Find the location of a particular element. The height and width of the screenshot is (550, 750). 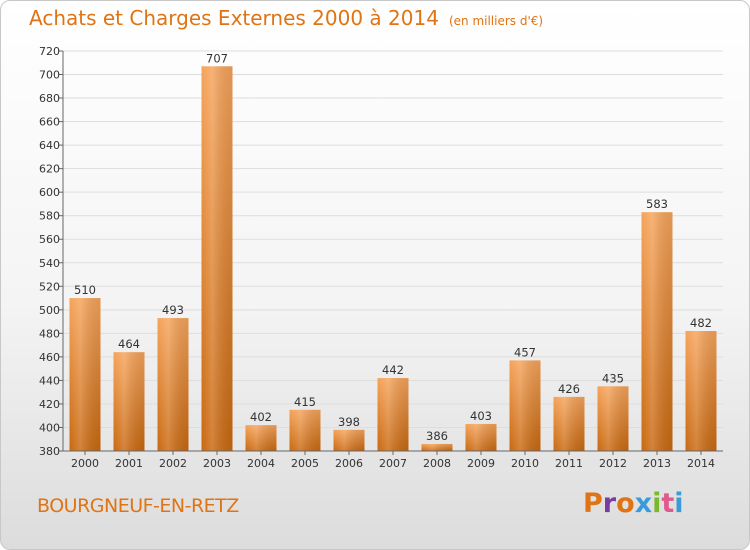

y-tick-label: 540 is located at coordinates (49, 263).